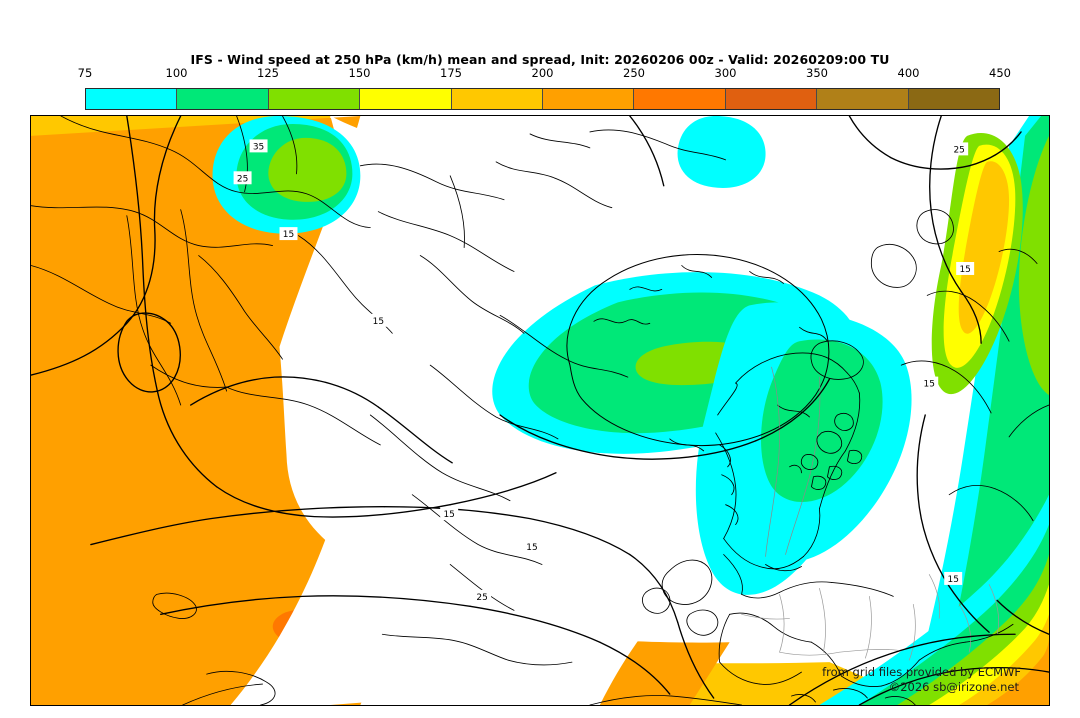  Describe the element at coordinates (258, 147) in the screenshot. I see `contour-label-35: 35` at that location.